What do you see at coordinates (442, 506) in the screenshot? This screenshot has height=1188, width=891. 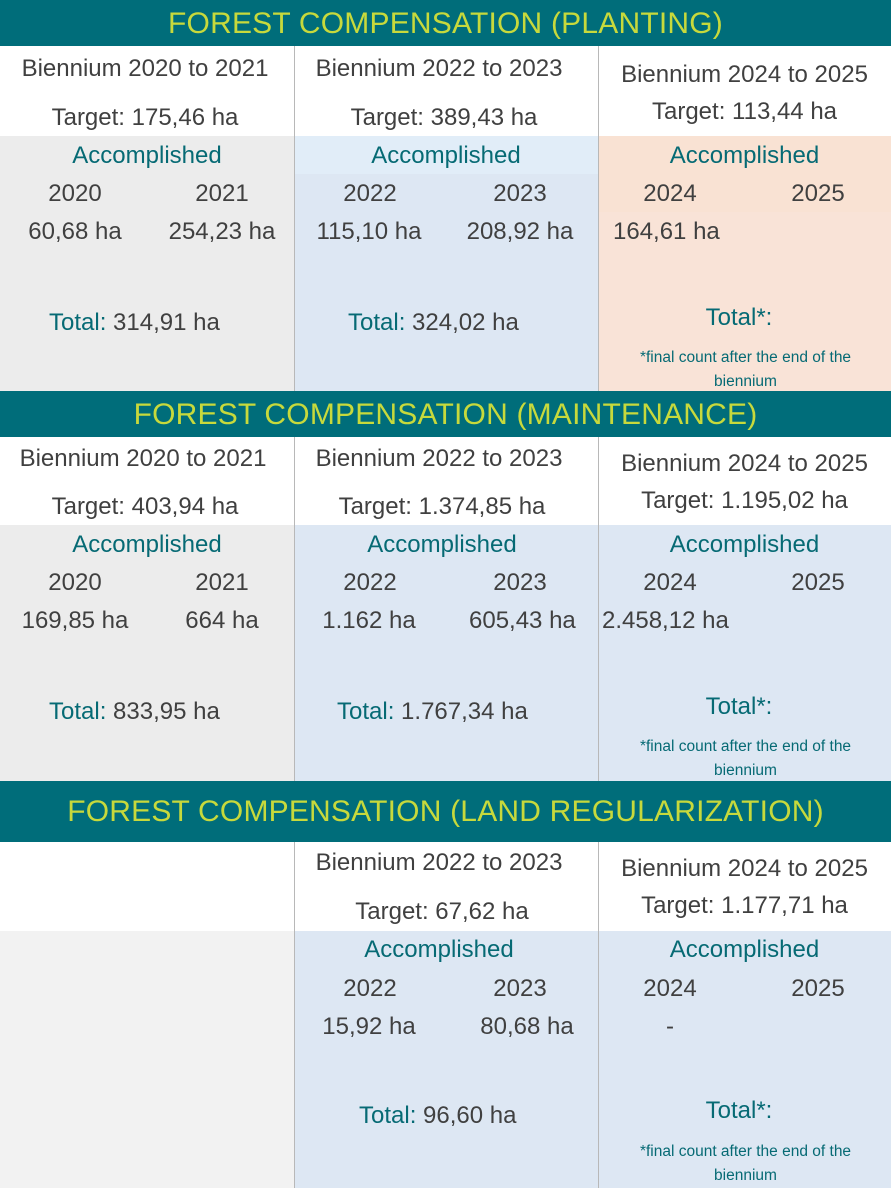 I see `target-label: Target: 1.374,85 ha` at bounding box center [442, 506].